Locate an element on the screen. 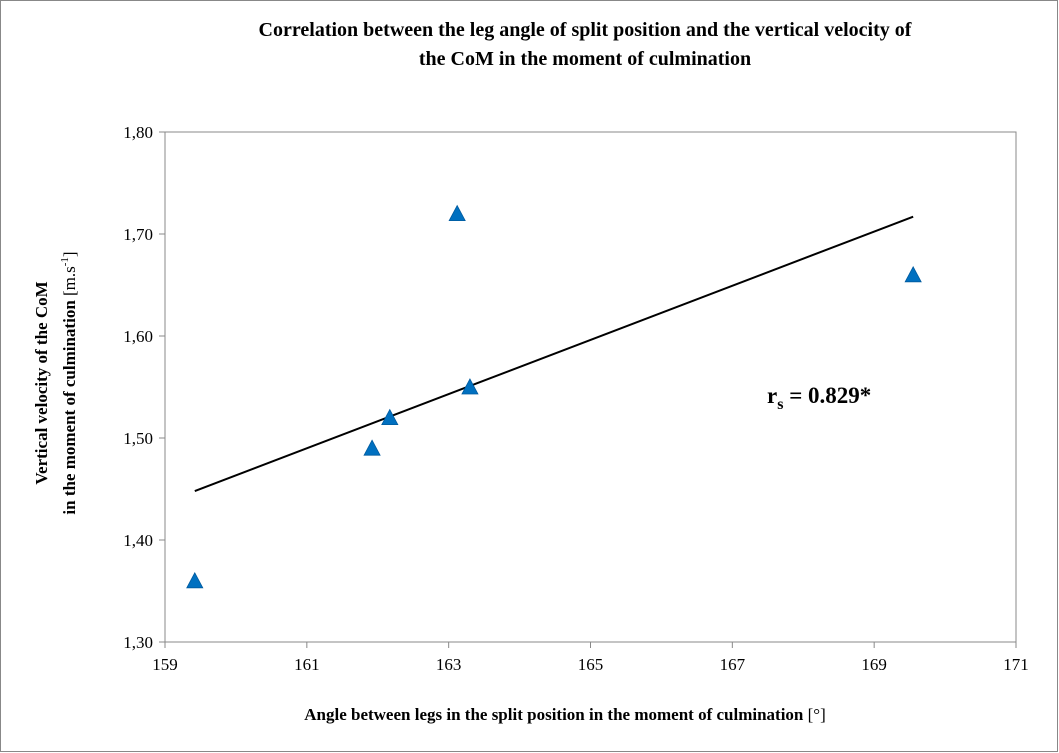 The image size is (1059, 753). annotation-value: = 0.829* is located at coordinates (827, 395).